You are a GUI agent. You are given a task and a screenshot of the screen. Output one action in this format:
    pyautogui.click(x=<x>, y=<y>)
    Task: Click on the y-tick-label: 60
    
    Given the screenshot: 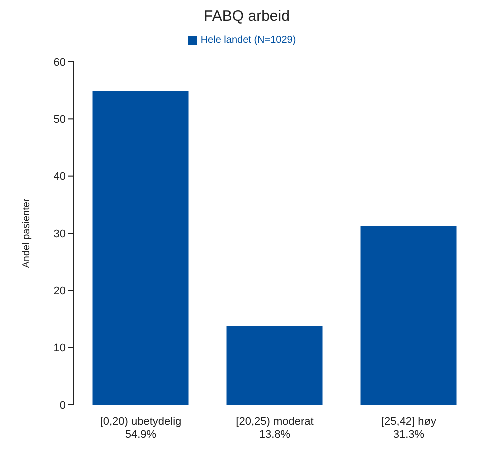 What is the action you would take?
    pyautogui.click(x=60, y=62)
    